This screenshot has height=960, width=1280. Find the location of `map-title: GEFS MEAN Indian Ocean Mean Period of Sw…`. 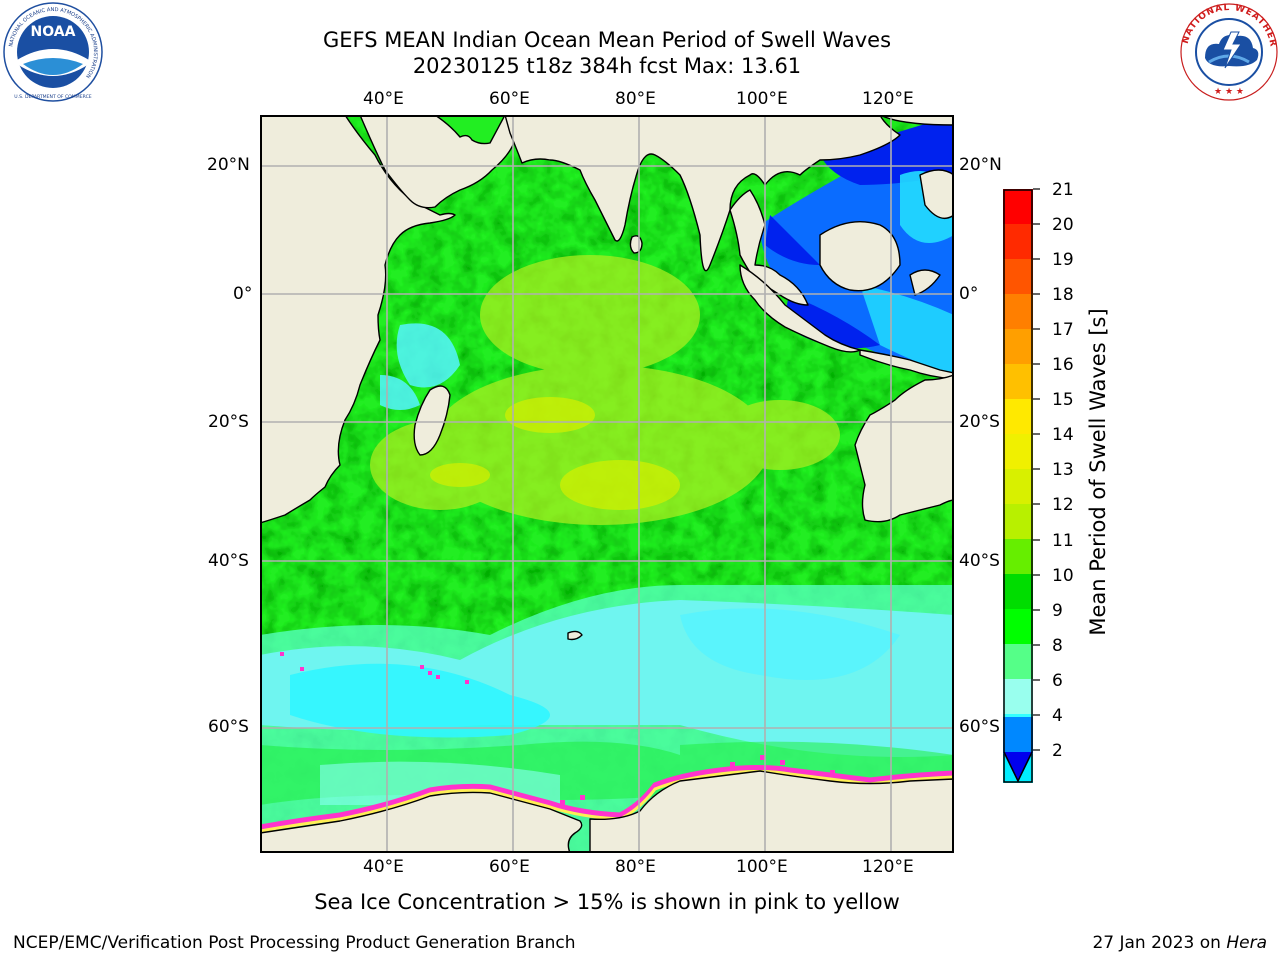

map-title: GEFS MEAN Indian Ocean Mean Period of Sw… is located at coordinates (607, 40).